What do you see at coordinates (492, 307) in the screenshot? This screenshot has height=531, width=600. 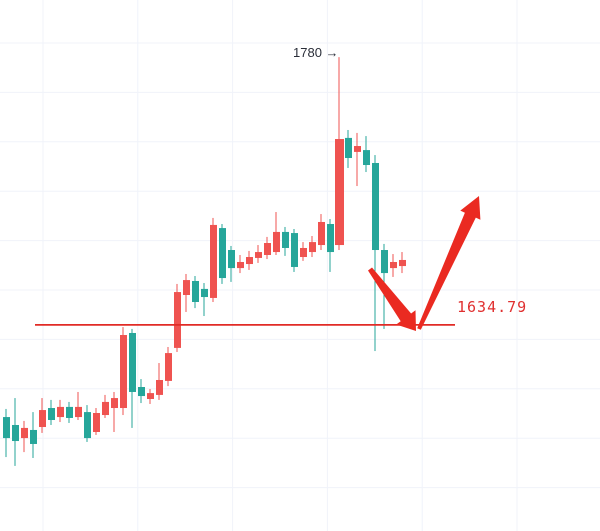 I see `support-price-label: 1634.79` at bounding box center [492, 307].